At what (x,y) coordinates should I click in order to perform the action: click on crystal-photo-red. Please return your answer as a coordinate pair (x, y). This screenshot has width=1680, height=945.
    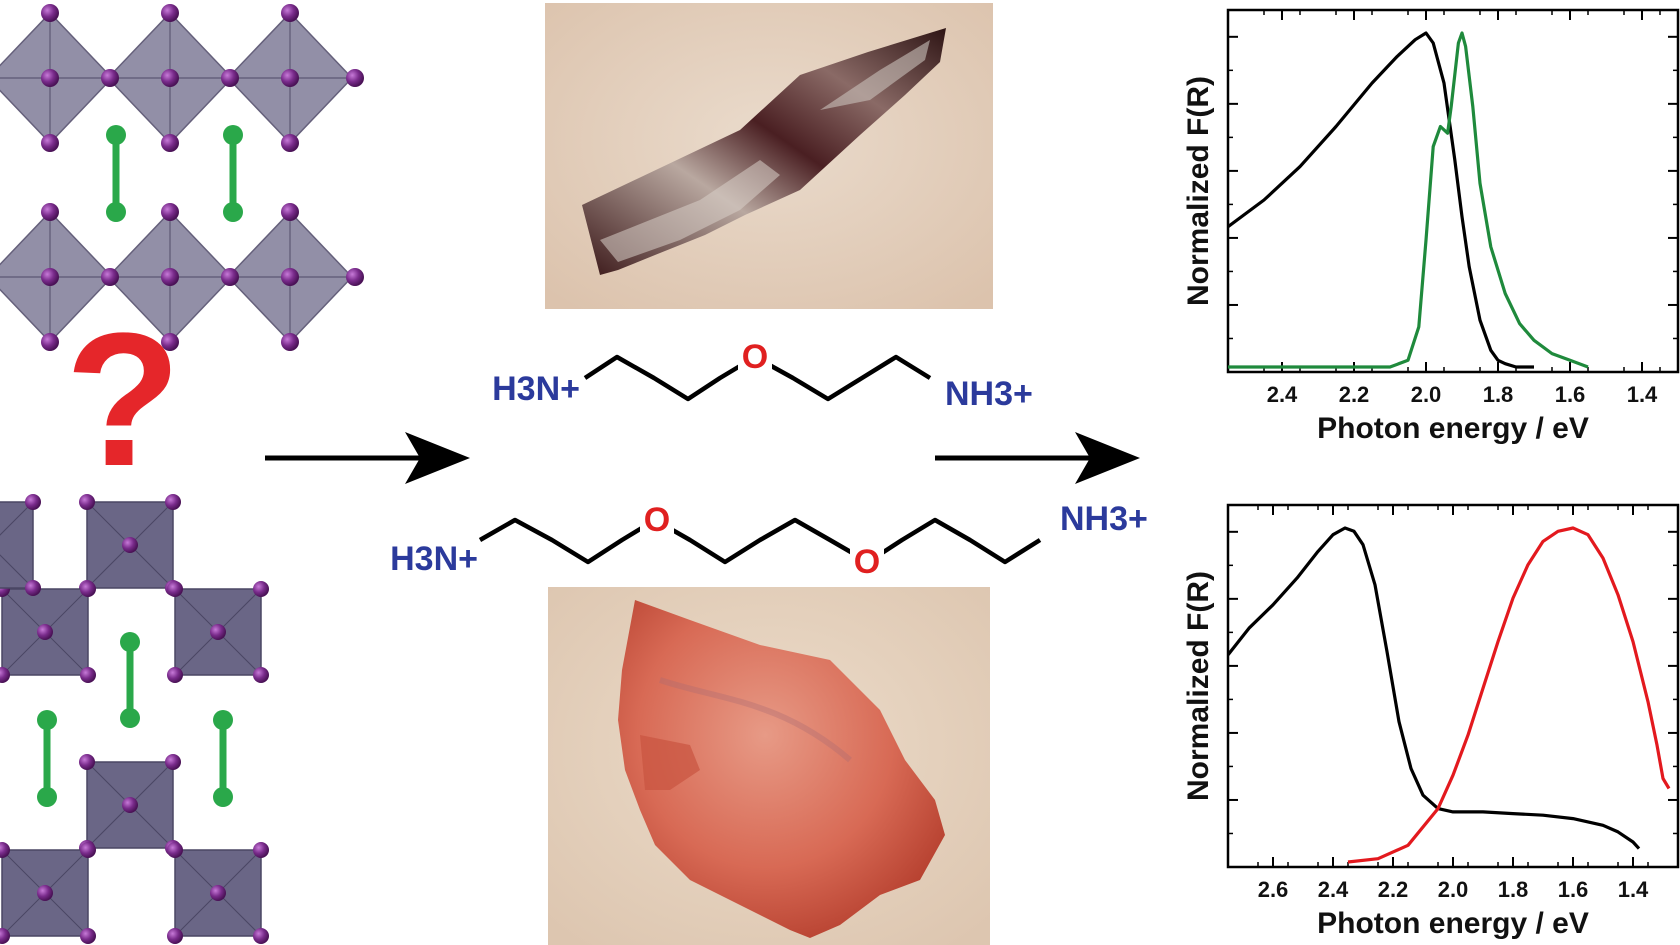
    Looking at the image, I should click on (769, 766).